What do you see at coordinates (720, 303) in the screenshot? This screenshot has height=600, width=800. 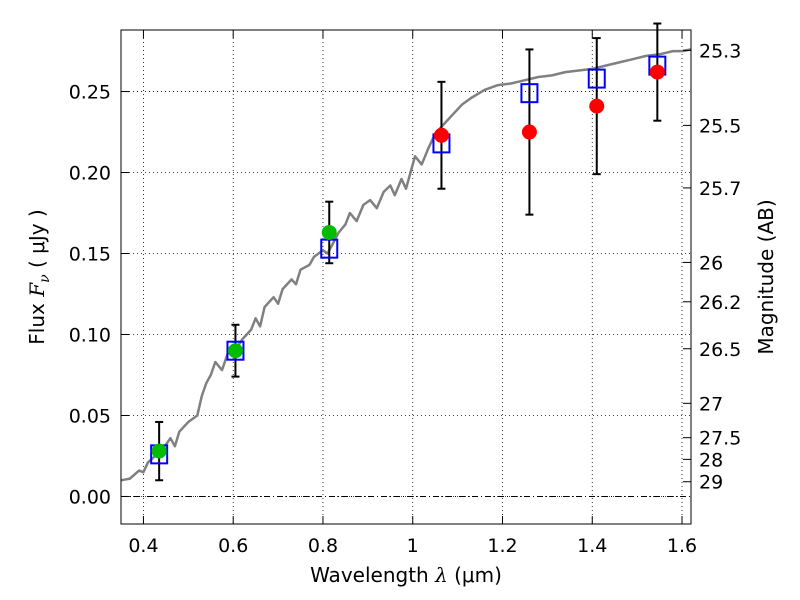 I see `magnitude-tick-label: 26.2` at bounding box center [720, 303].